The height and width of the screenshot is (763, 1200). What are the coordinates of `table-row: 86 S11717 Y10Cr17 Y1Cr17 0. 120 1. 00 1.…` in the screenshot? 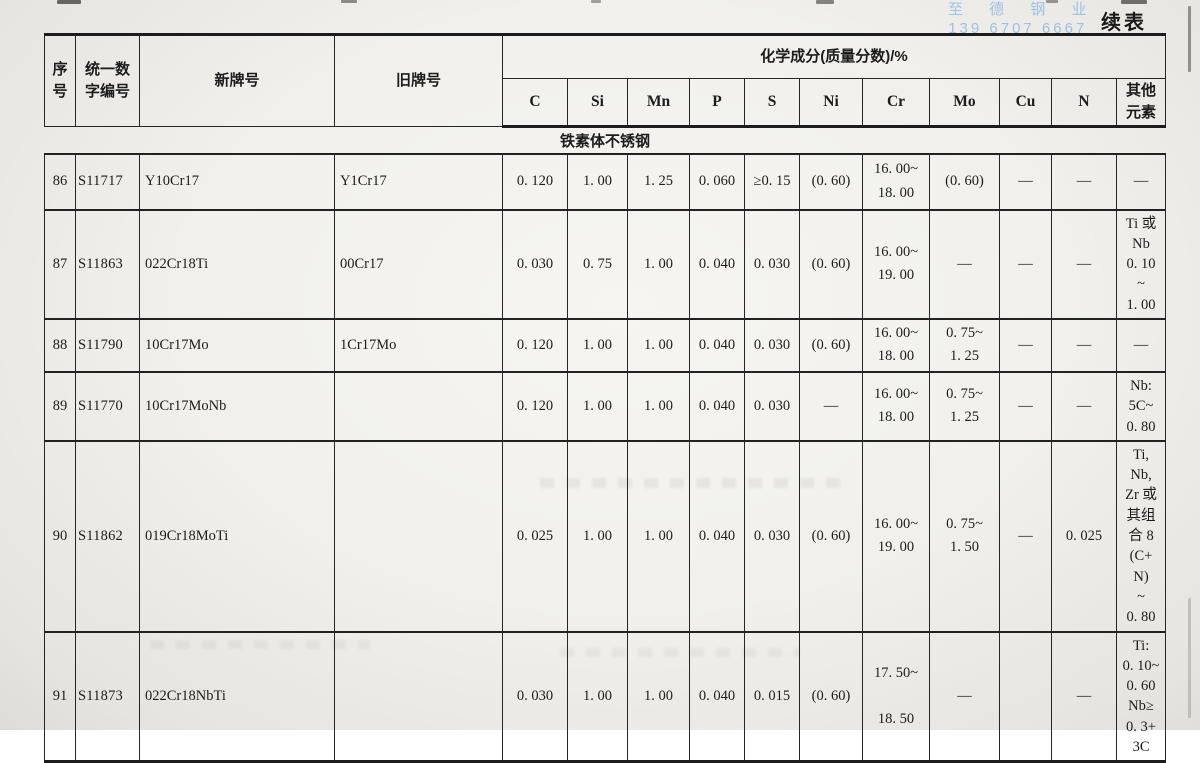 It's located at (605, 181).